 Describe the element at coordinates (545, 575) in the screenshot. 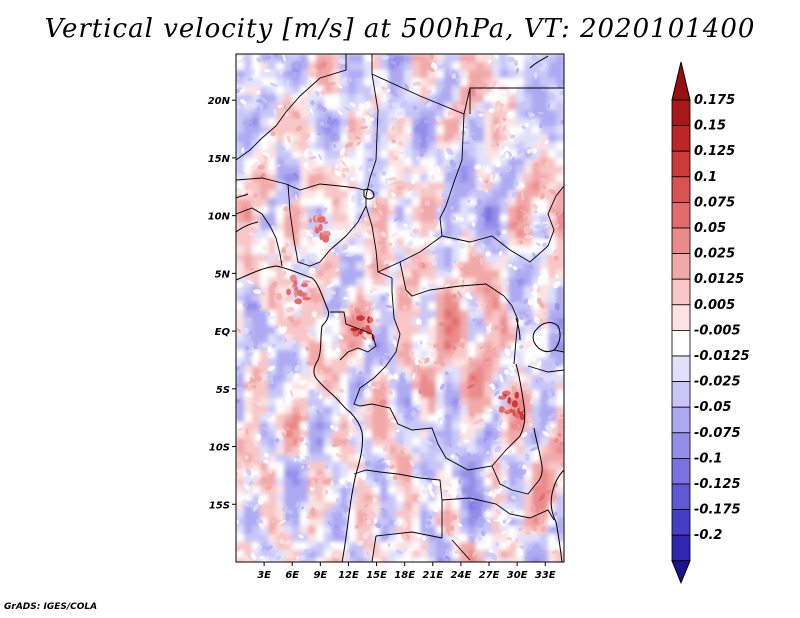

I see `x-tick-label: 33E` at that location.